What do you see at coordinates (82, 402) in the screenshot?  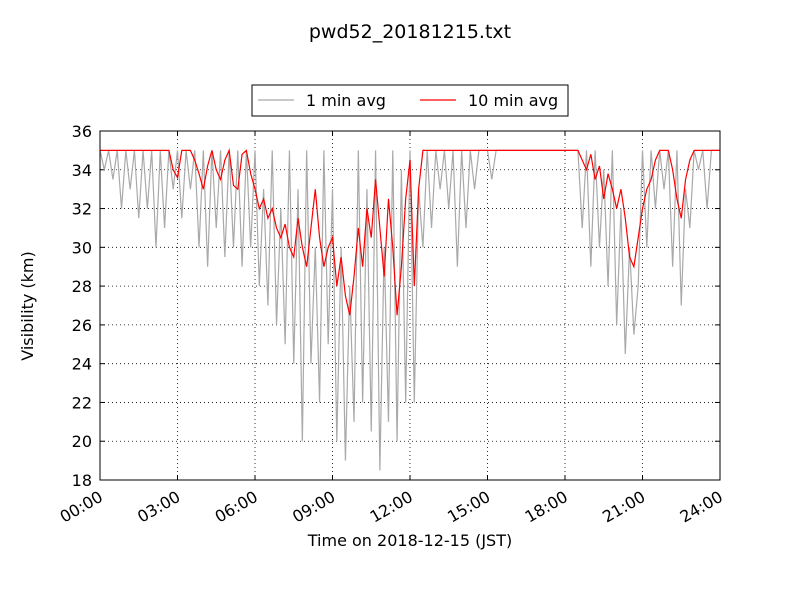 I see `y-tick-label: 22` at bounding box center [82, 402].